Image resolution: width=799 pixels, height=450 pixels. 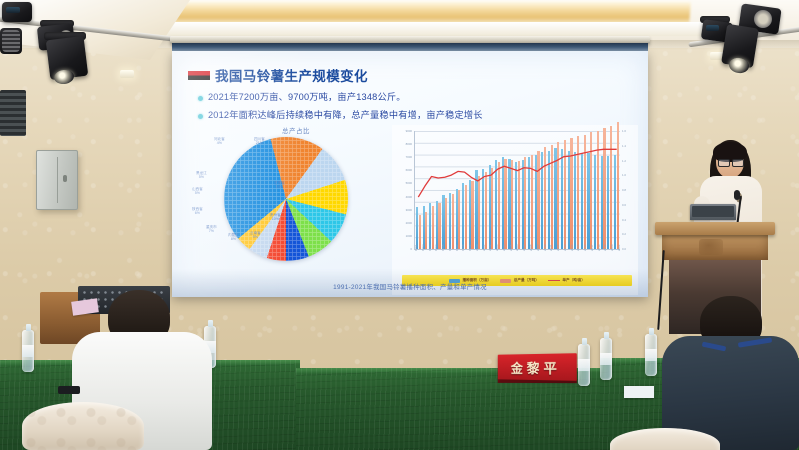 I want to click on screen-top-band, so click(x=410, y=47).